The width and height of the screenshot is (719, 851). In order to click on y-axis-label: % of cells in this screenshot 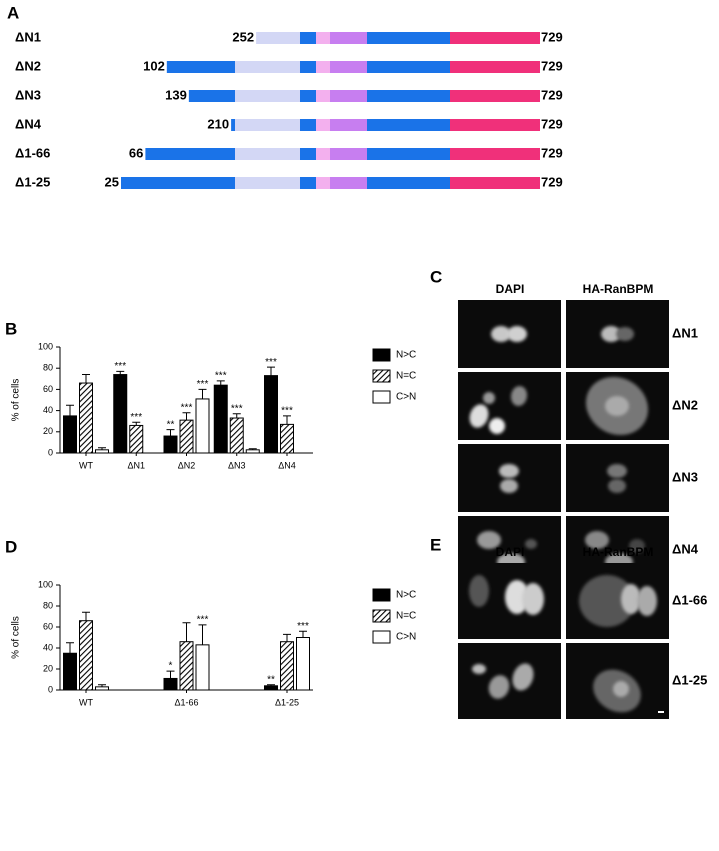, I will do `click(16, 400)`.